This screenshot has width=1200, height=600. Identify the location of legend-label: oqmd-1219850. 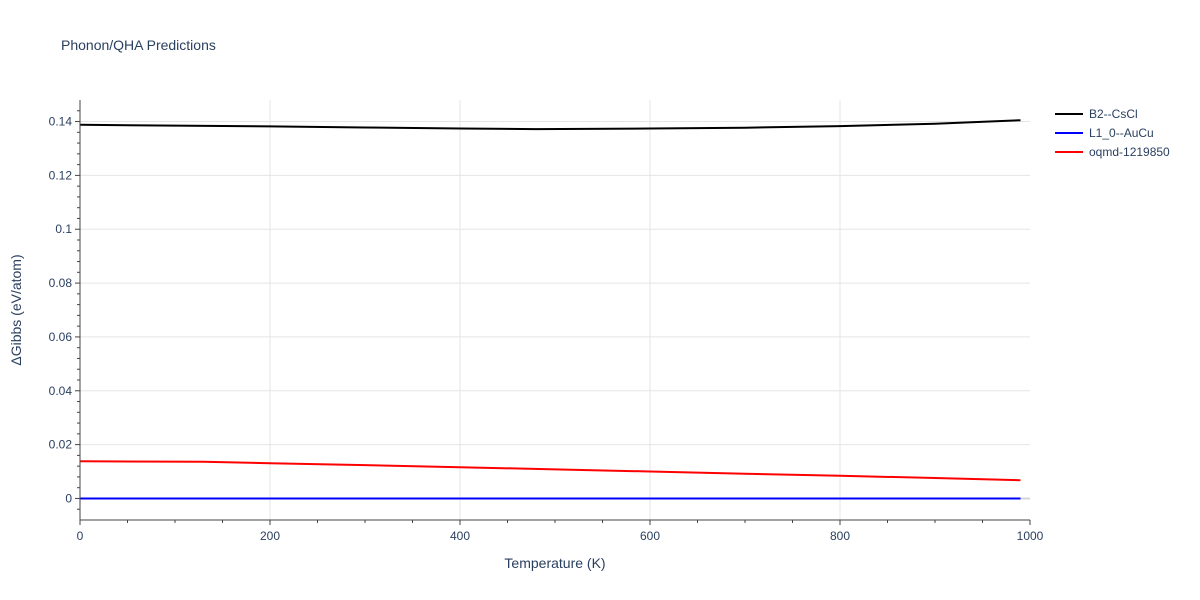
(1129, 152).